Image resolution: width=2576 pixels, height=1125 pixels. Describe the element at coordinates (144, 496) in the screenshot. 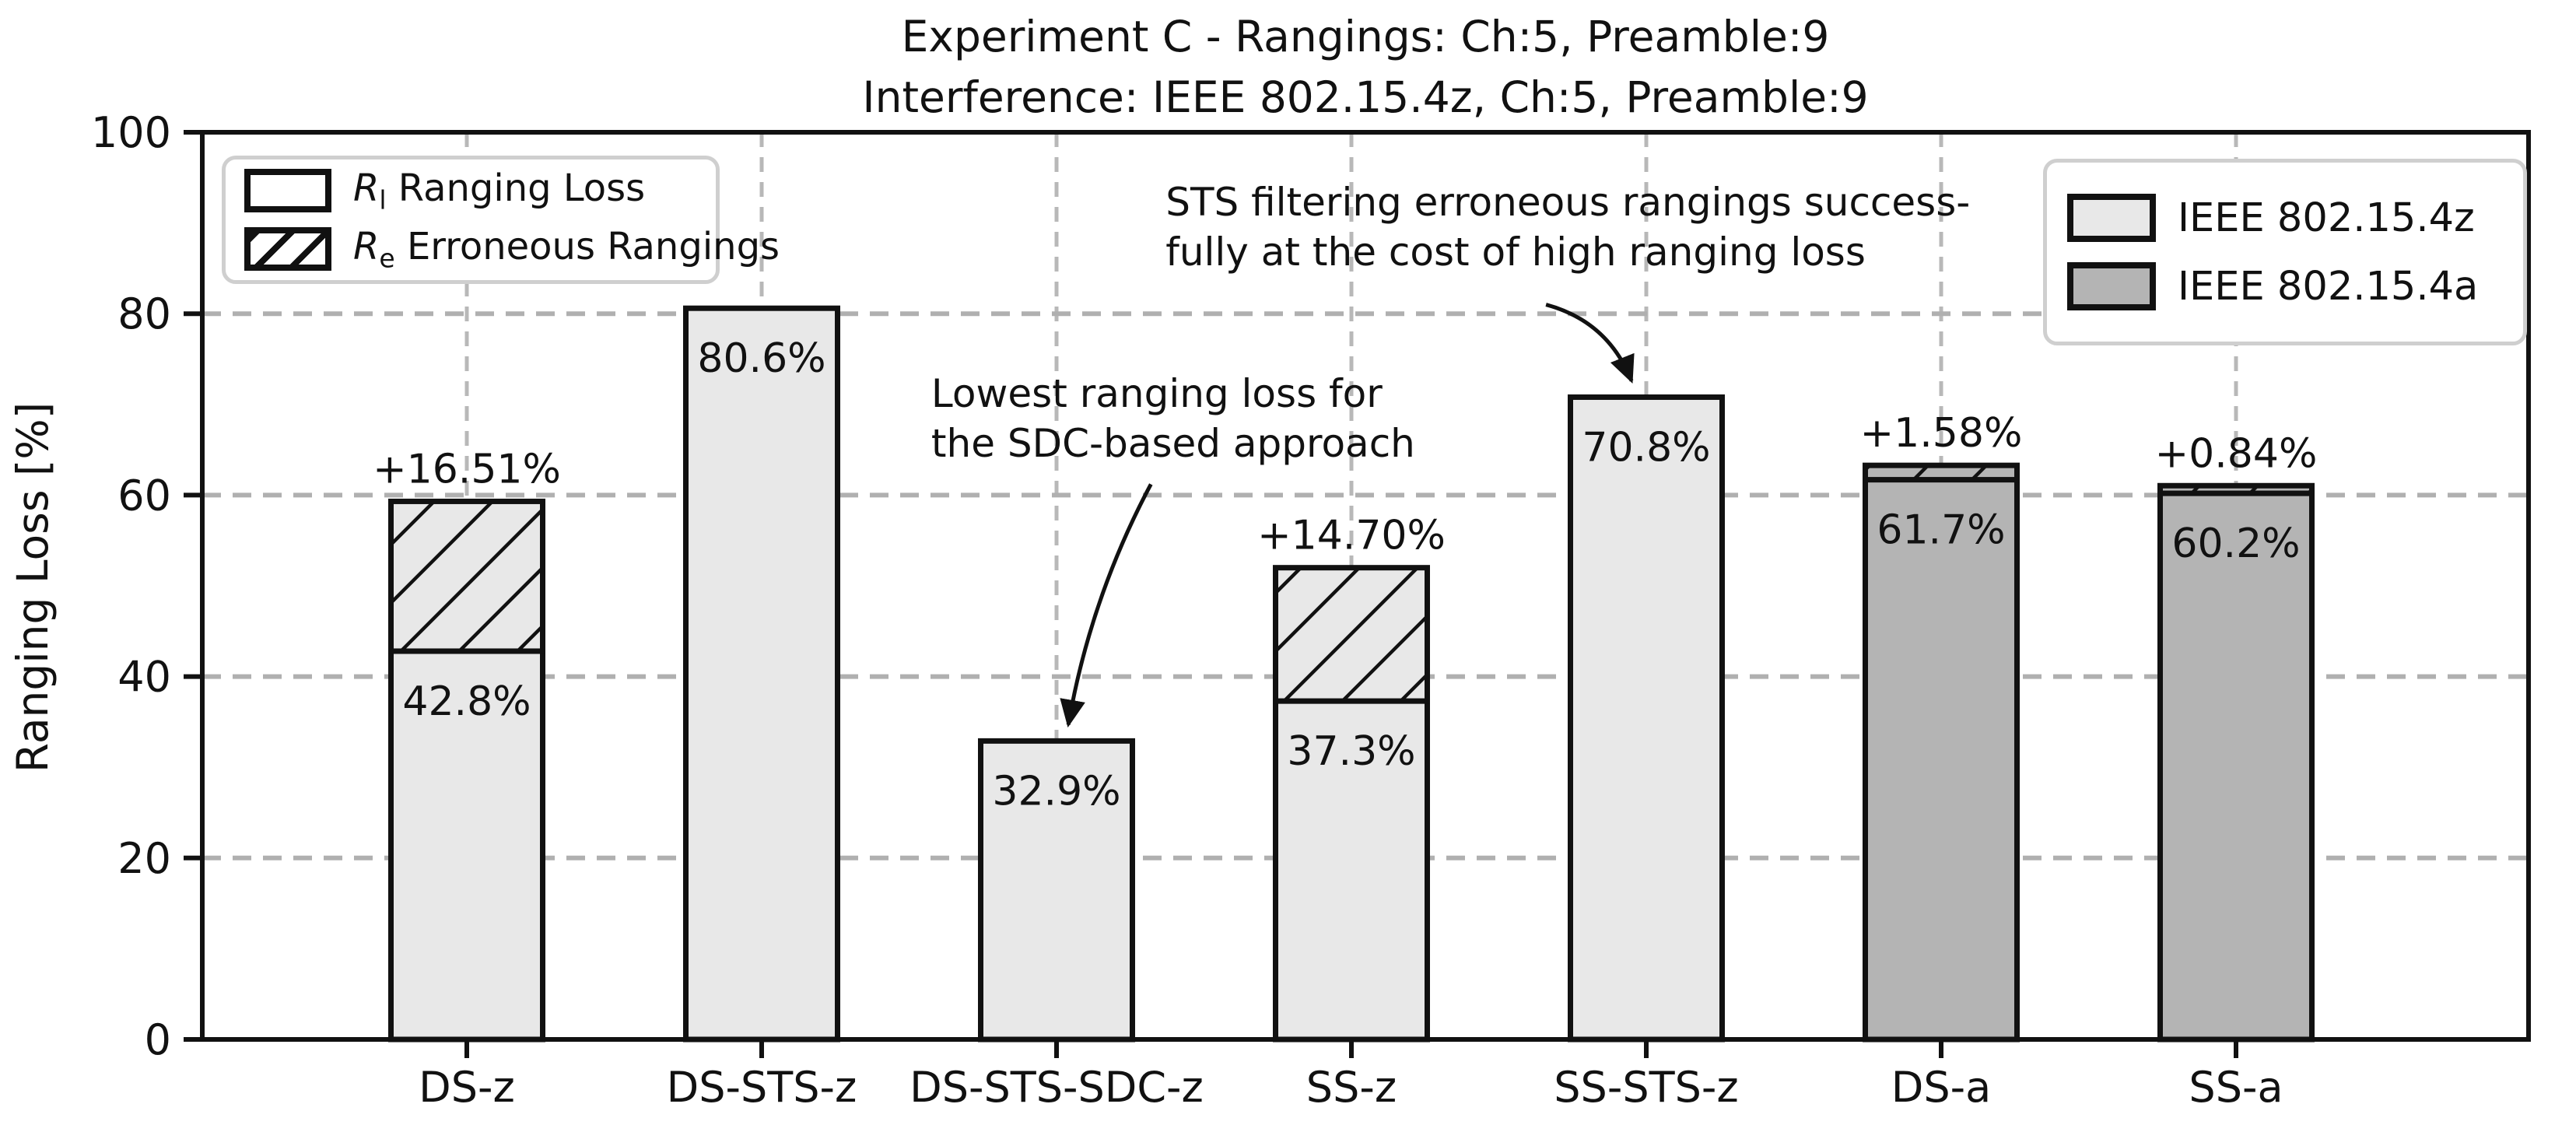

I see `y-tick-label: 60` at that location.